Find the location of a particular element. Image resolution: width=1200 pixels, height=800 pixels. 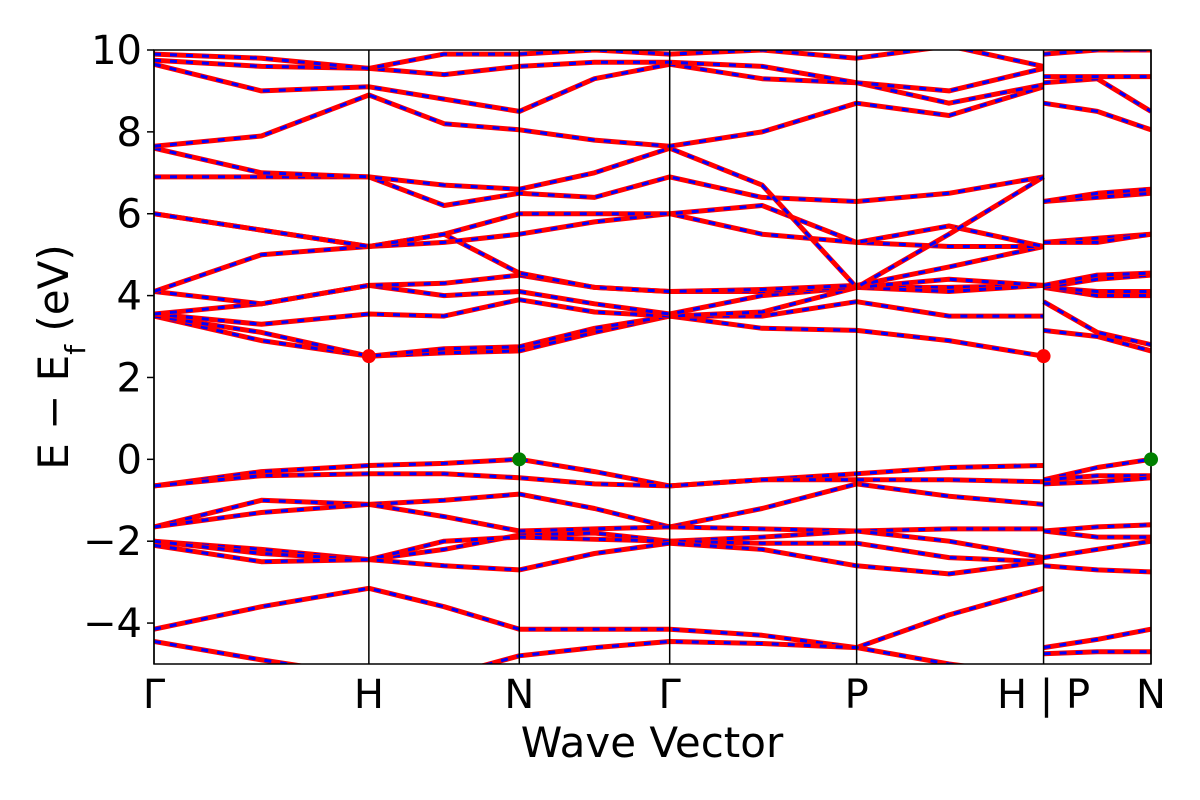

y-label-sub: f is located at coordinates (75, 349).